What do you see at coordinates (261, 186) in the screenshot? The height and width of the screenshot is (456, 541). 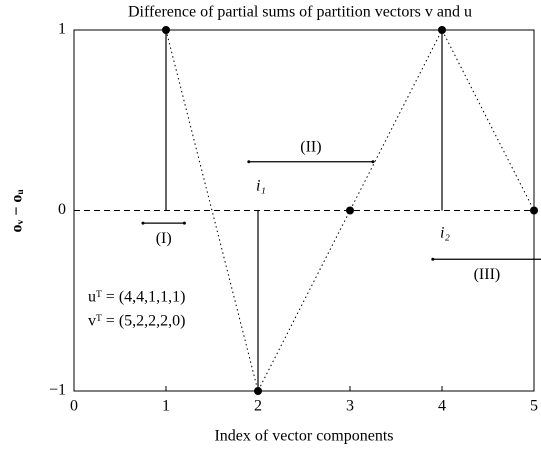 I see `point-label: i₁` at bounding box center [261, 186].